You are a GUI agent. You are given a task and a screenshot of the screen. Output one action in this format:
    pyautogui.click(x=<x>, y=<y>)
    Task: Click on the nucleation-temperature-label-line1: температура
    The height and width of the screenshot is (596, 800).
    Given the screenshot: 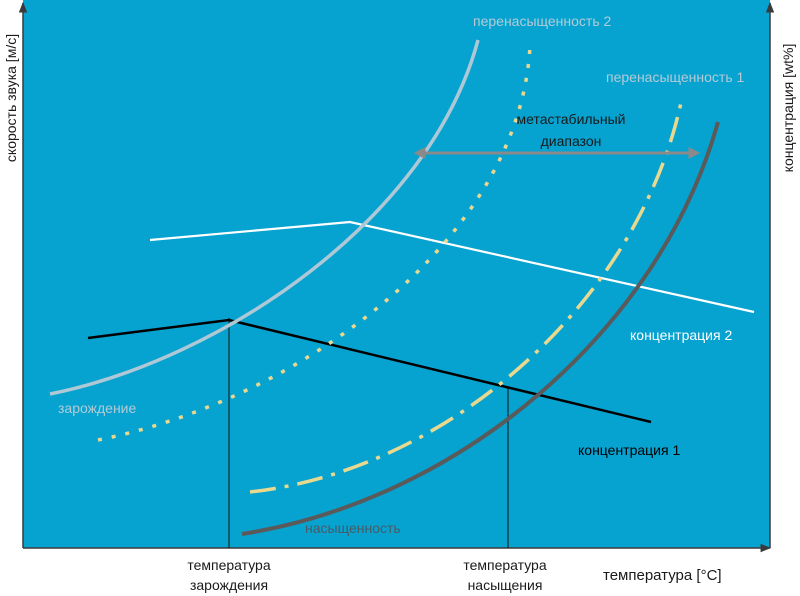 What is the action you would take?
    pyautogui.click(x=228, y=565)
    